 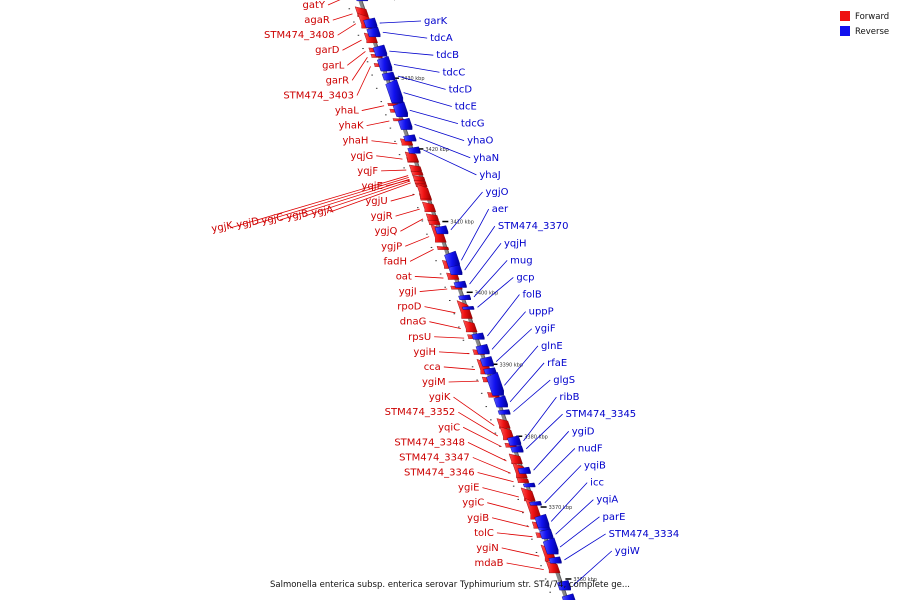 What do you see at coordinates (462, 223) in the screenshot?
I see `kbp-tick-label: 3410 kbp` at bounding box center [462, 223].